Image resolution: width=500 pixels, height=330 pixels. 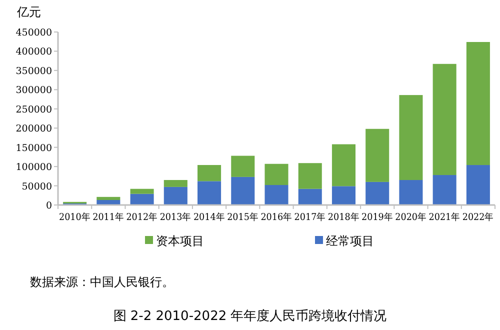 I want to click on y-tick-label: 450000, so click(x=34, y=33).